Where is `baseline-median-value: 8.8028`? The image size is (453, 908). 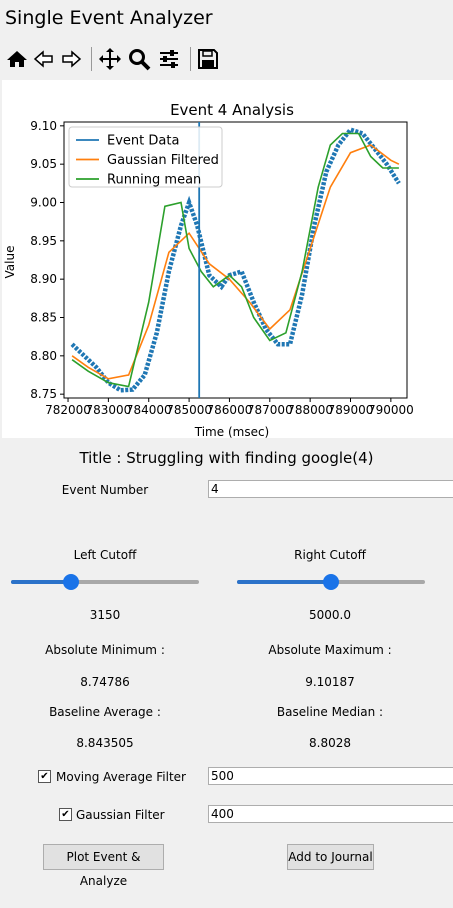
baseline-median-value: 8.8028 is located at coordinates (330, 743).